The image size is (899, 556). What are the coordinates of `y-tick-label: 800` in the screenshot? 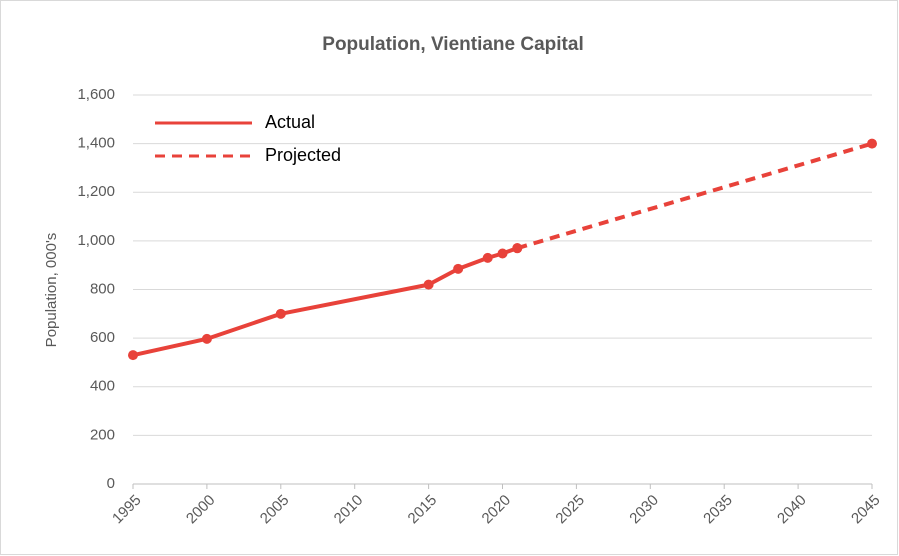 It's located at (102, 288).